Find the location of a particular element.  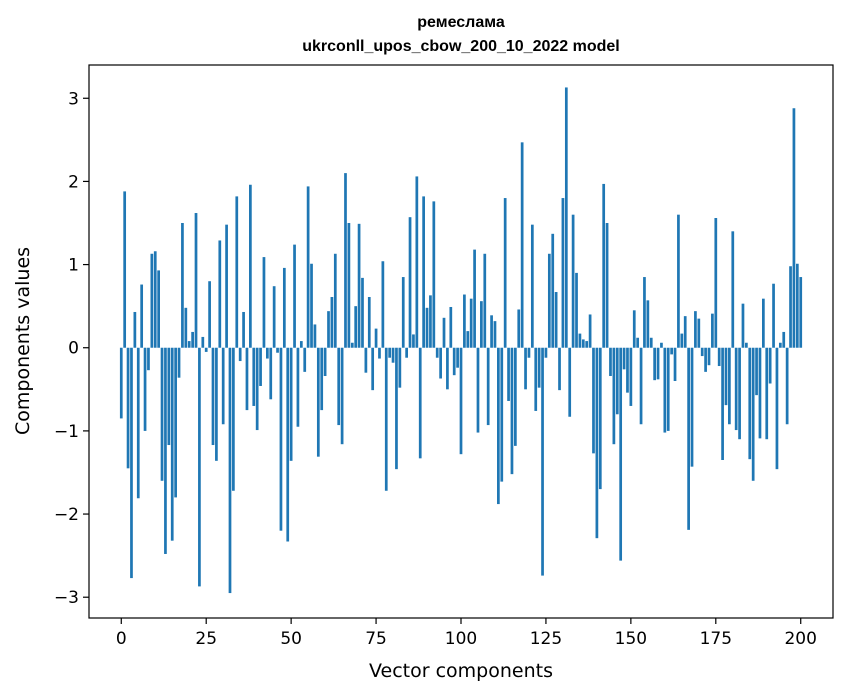

y-tick-label--2: −2 is located at coordinates (66, 515).